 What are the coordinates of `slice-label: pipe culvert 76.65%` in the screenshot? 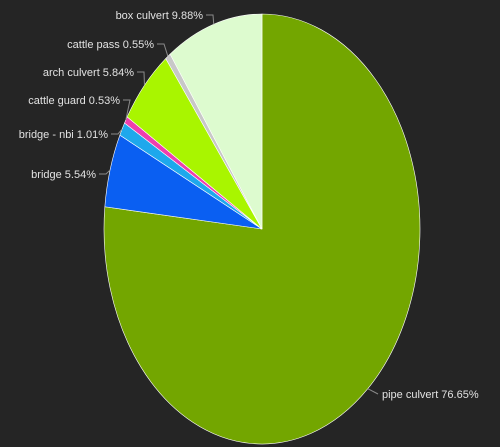 It's located at (430, 395).